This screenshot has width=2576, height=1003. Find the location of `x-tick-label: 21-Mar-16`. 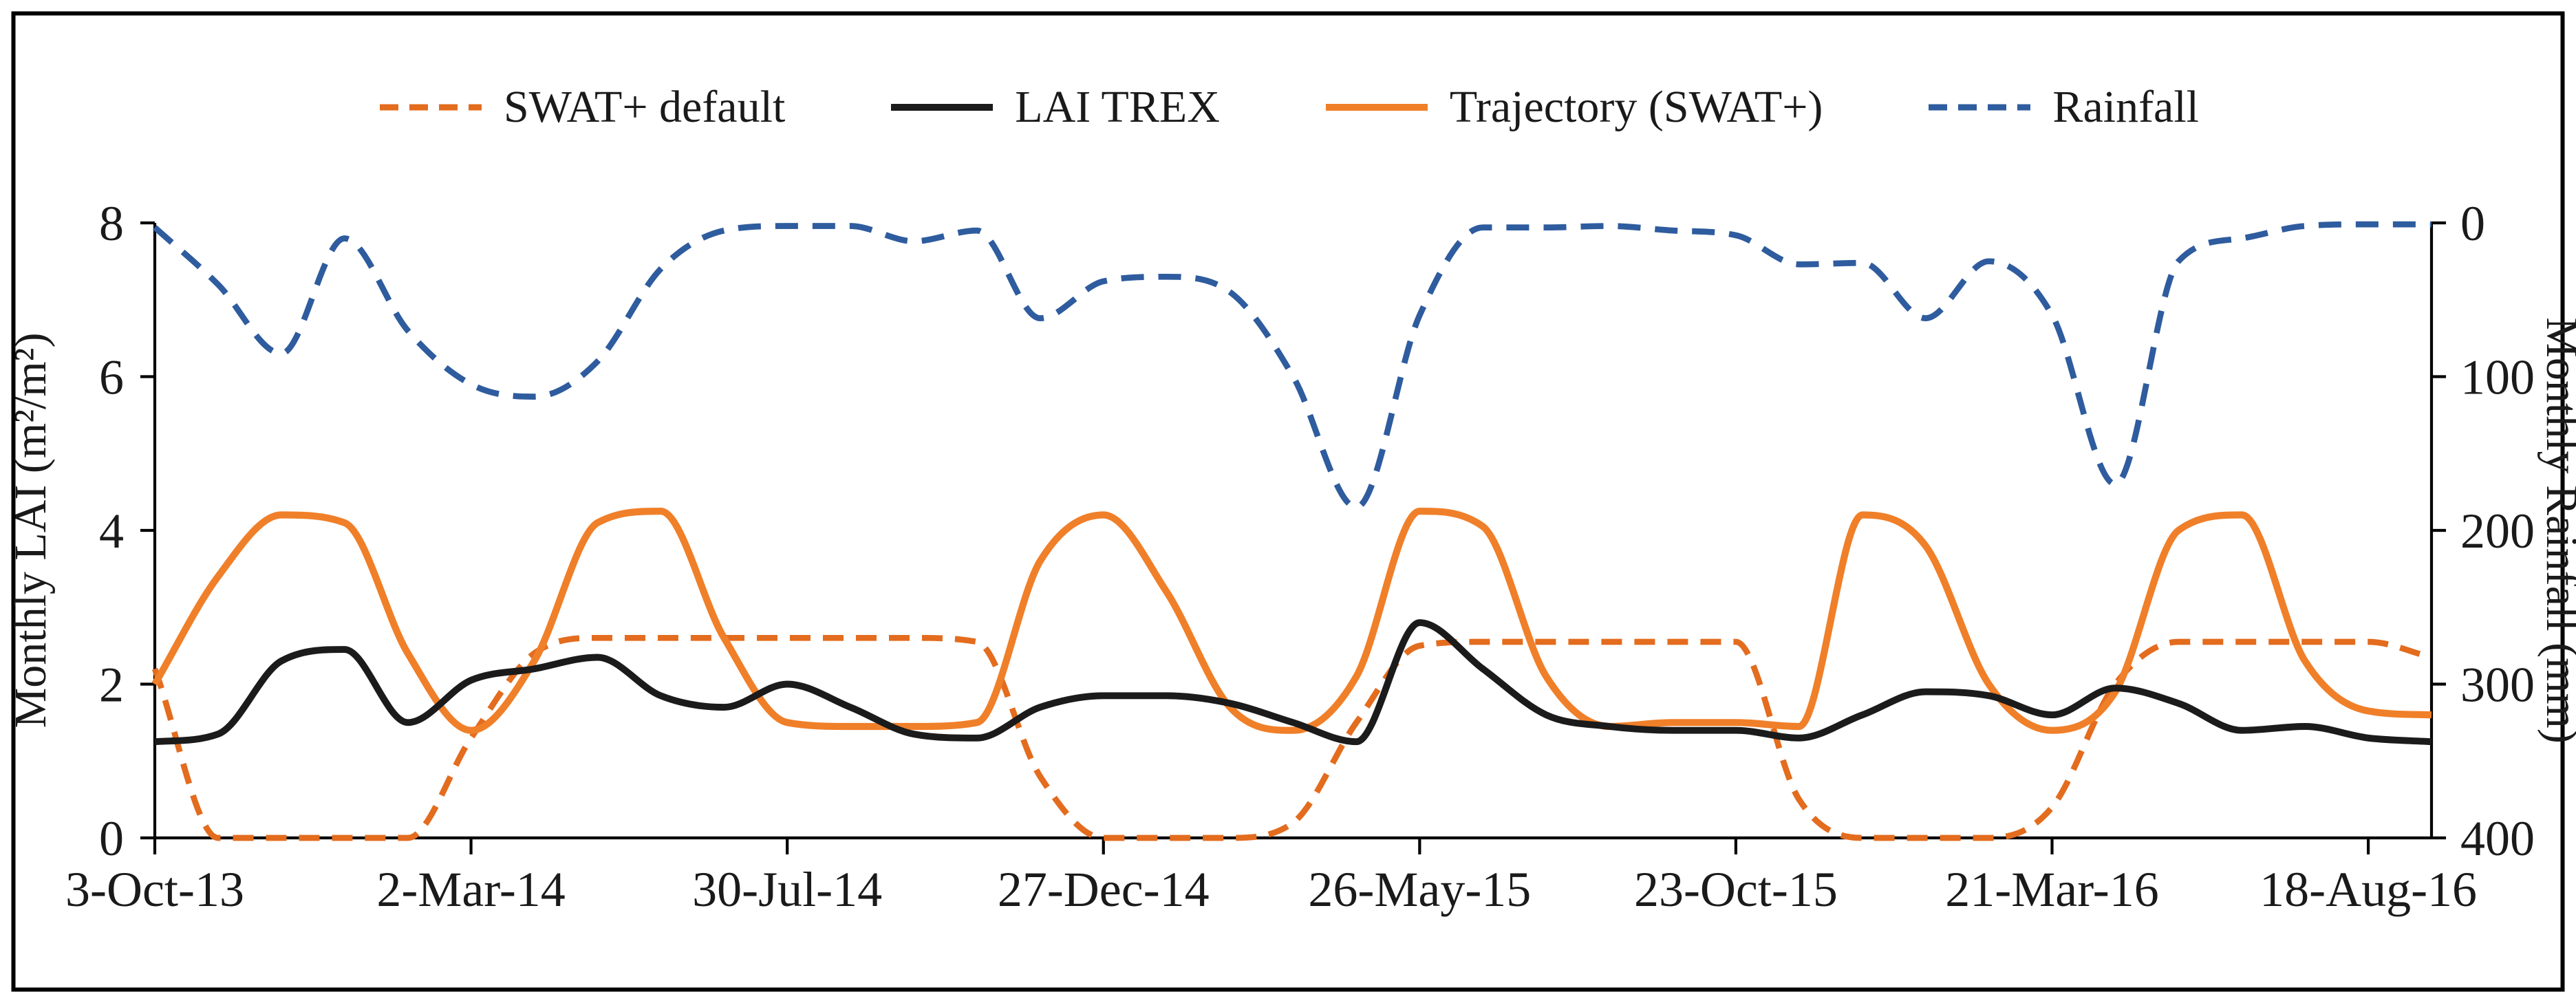

x-tick-label: 21-Mar-16 is located at coordinates (2051, 889).